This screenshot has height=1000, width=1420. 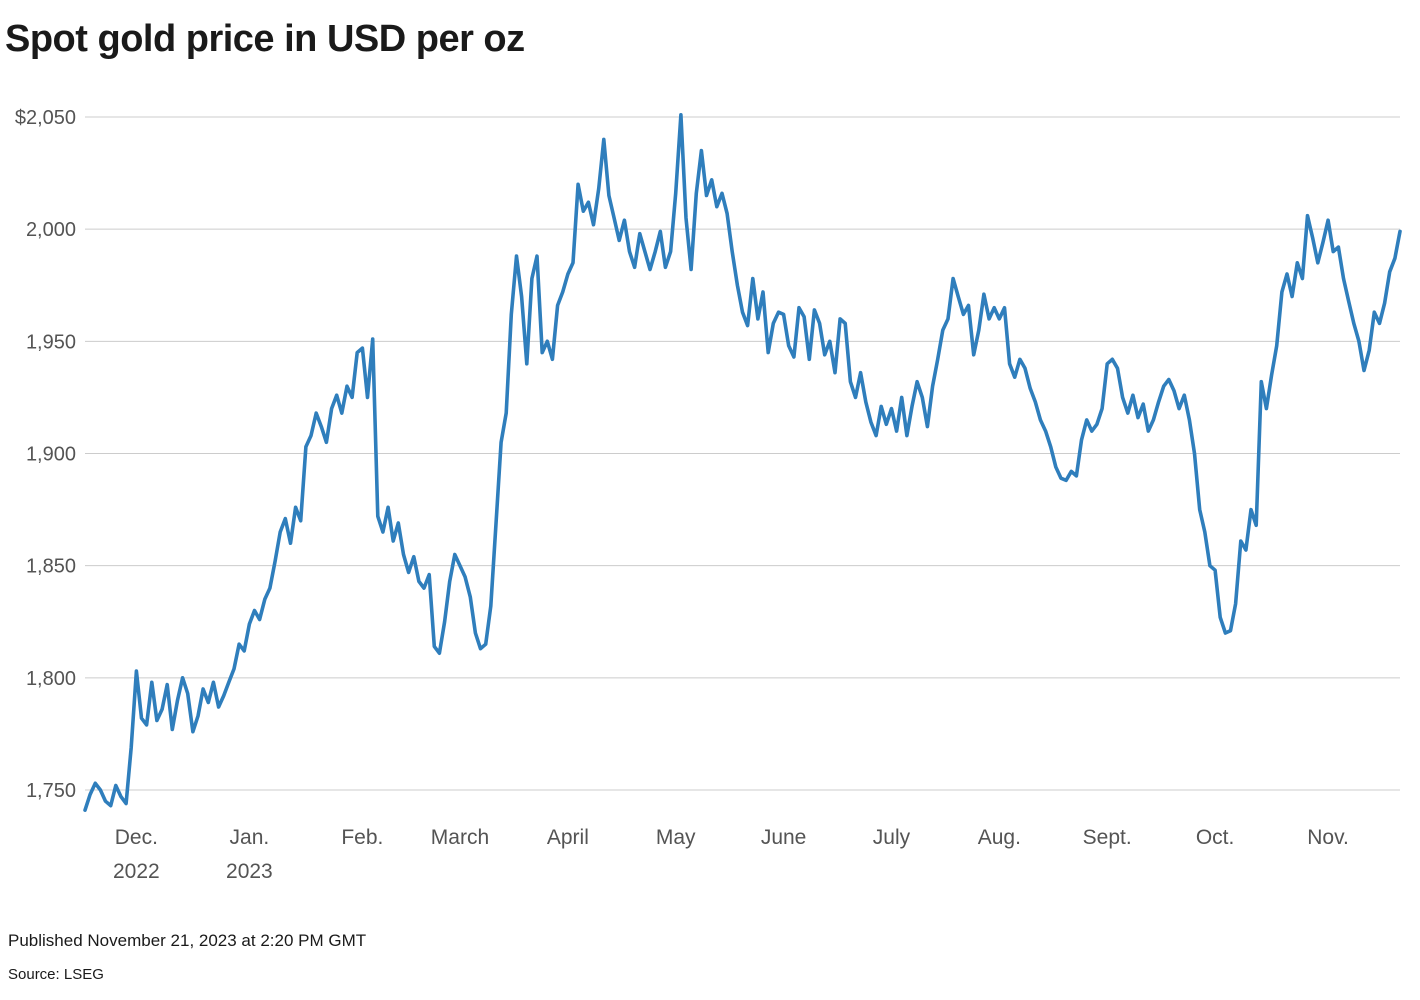 What do you see at coordinates (460, 837) in the screenshot?
I see `x-tick-label-march: March` at bounding box center [460, 837].